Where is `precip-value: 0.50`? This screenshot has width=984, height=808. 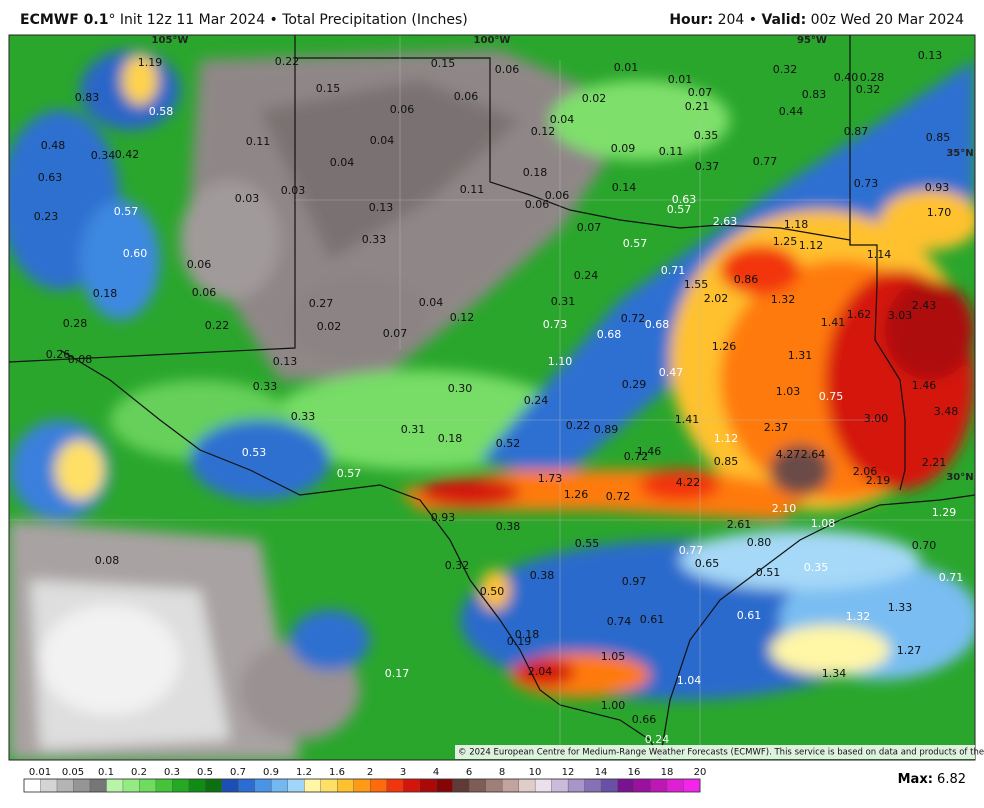 precip-value: 0.50 is located at coordinates (492, 591).